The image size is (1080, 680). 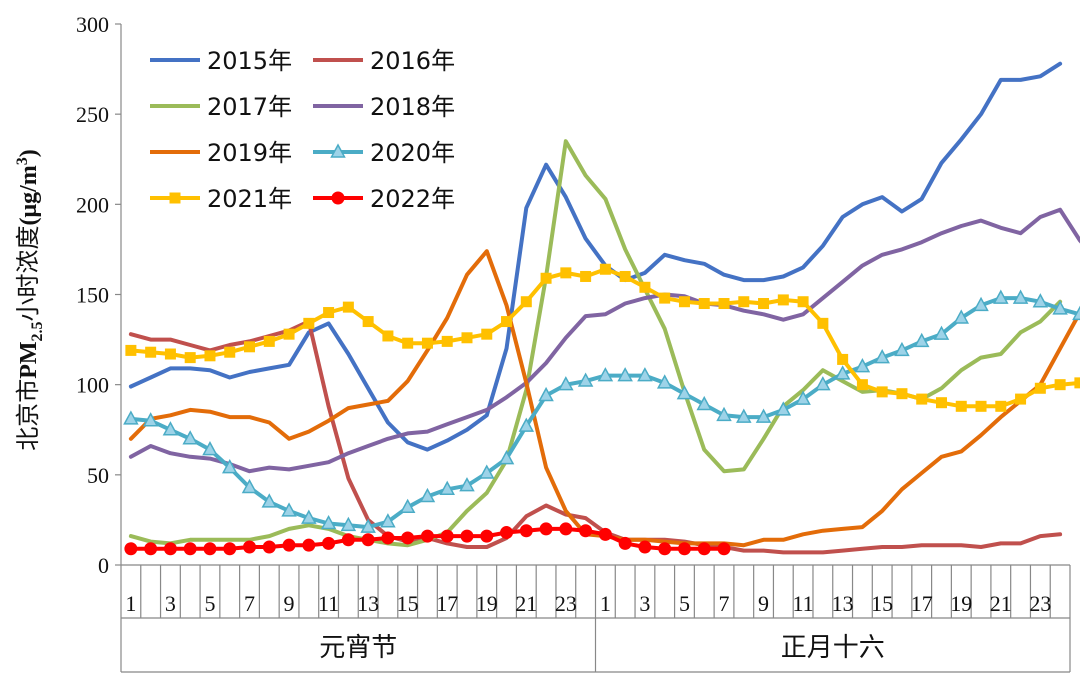 What do you see at coordinates (384, 153) in the screenshot?
I see `legend-item-2020年: 2020年` at bounding box center [384, 153].